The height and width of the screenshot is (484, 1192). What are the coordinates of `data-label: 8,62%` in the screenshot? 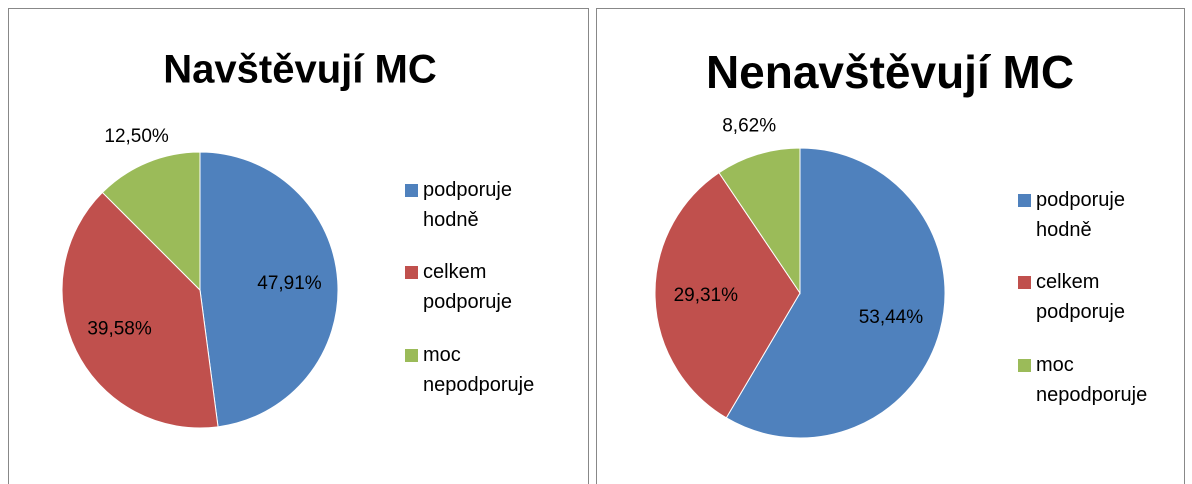 It's located at (749, 126).